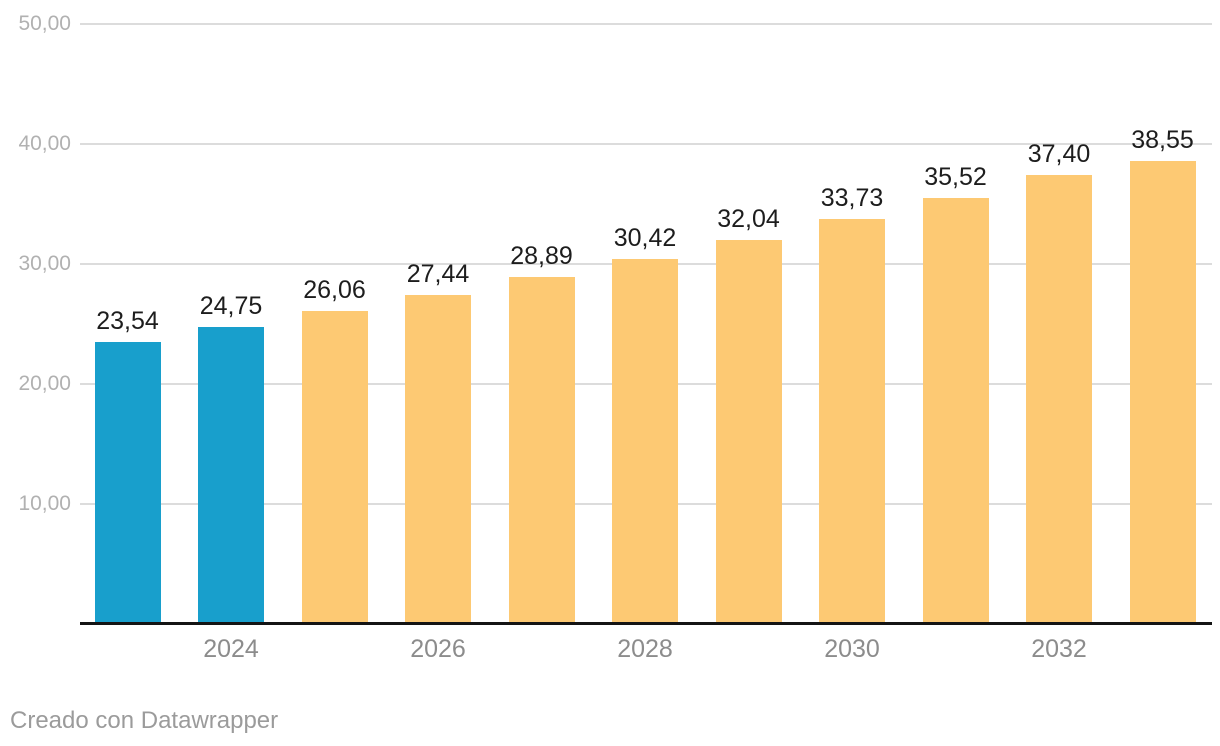  What do you see at coordinates (1059, 399) in the screenshot?
I see `bar-2032` at bounding box center [1059, 399].